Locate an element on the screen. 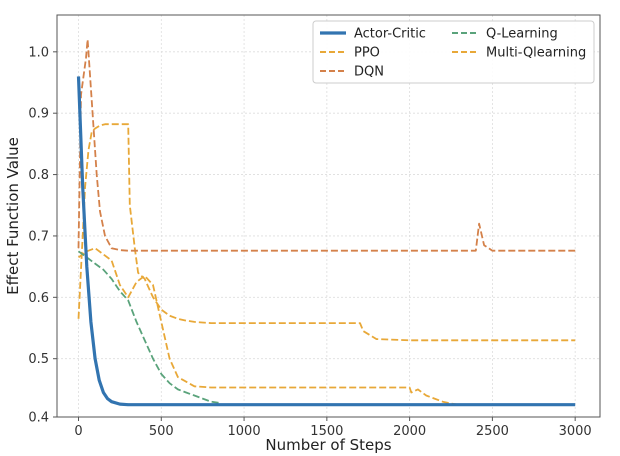 The height and width of the screenshot is (456, 620). y-tick-label: 1.0 is located at coordinates (38, 52).